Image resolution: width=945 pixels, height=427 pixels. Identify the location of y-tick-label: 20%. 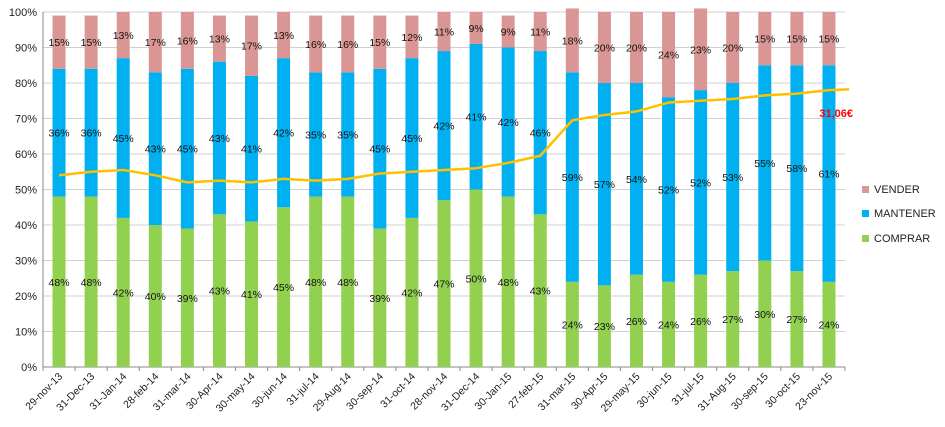
(26, 297).